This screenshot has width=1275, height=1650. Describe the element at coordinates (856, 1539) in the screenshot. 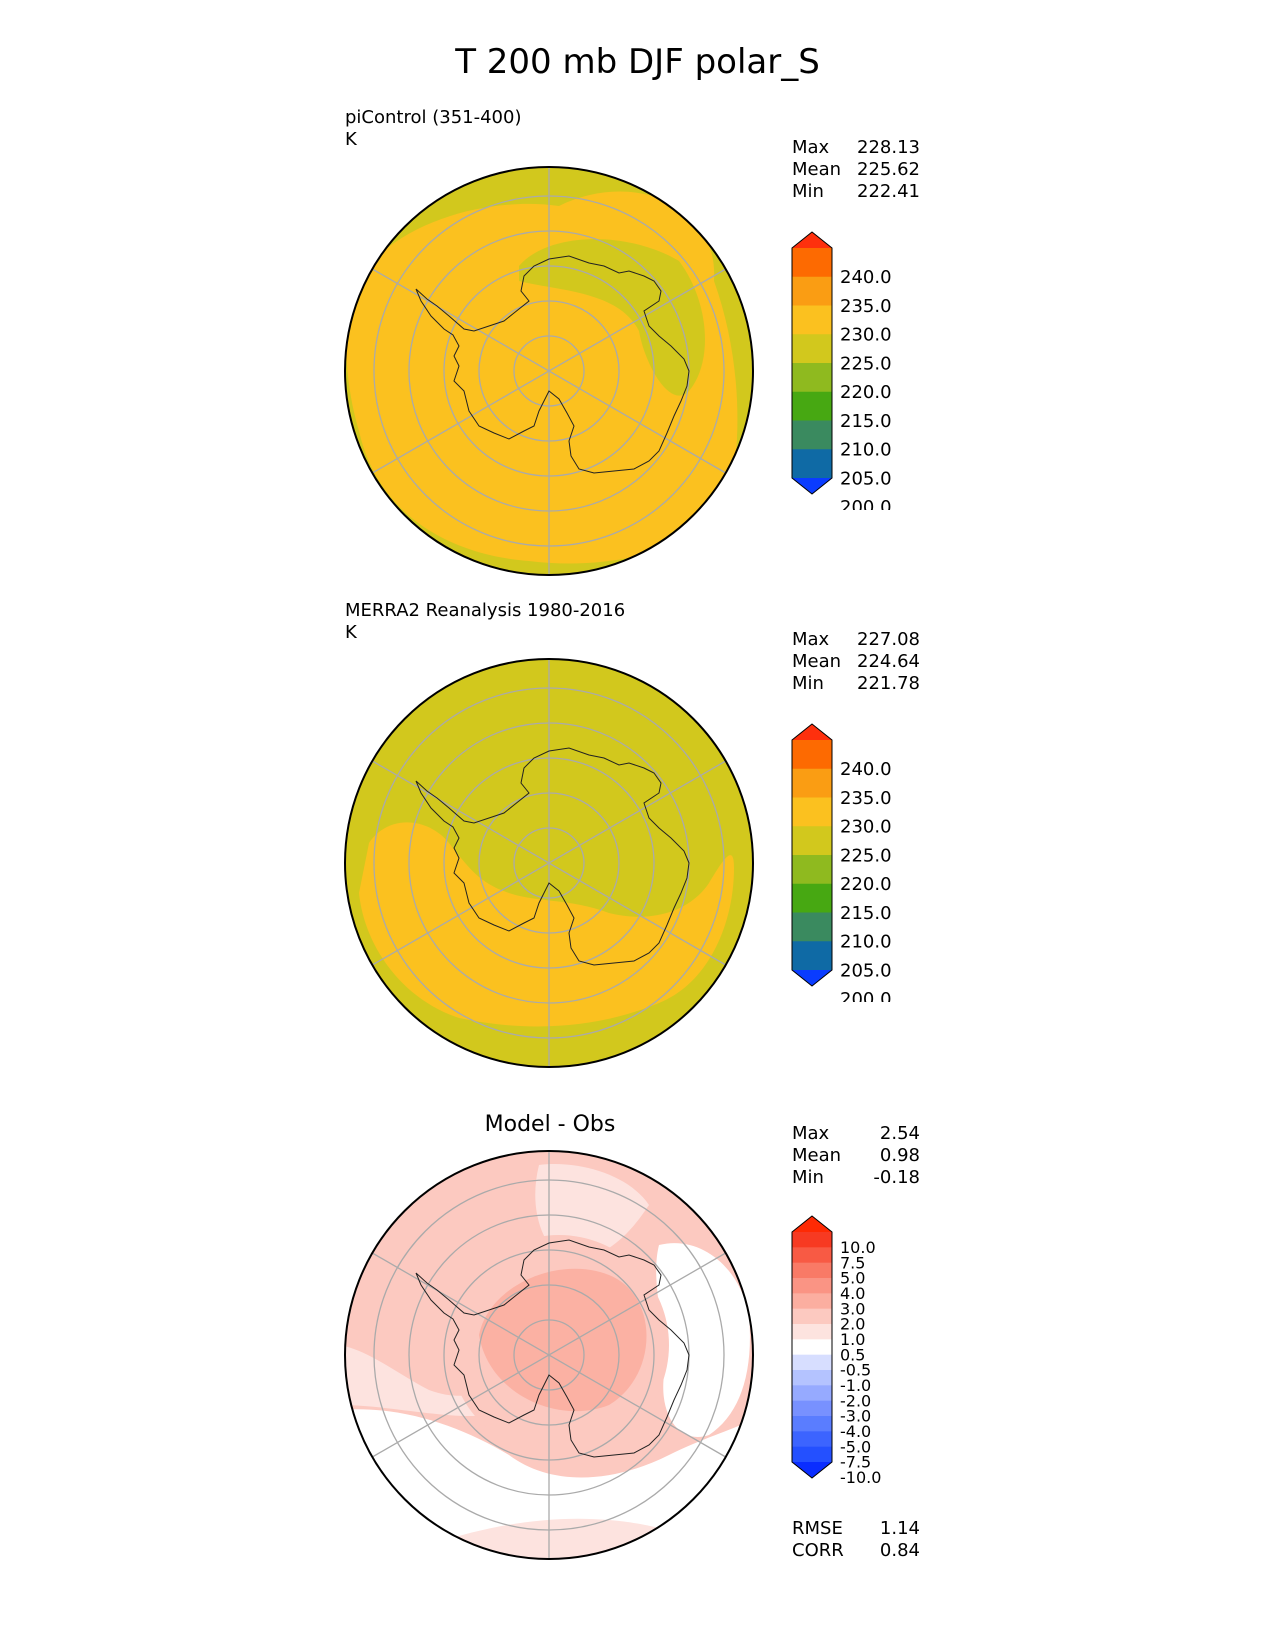

I see `panel3-extra-stats: RMSE 1.14 CORR 0.84` at that location.